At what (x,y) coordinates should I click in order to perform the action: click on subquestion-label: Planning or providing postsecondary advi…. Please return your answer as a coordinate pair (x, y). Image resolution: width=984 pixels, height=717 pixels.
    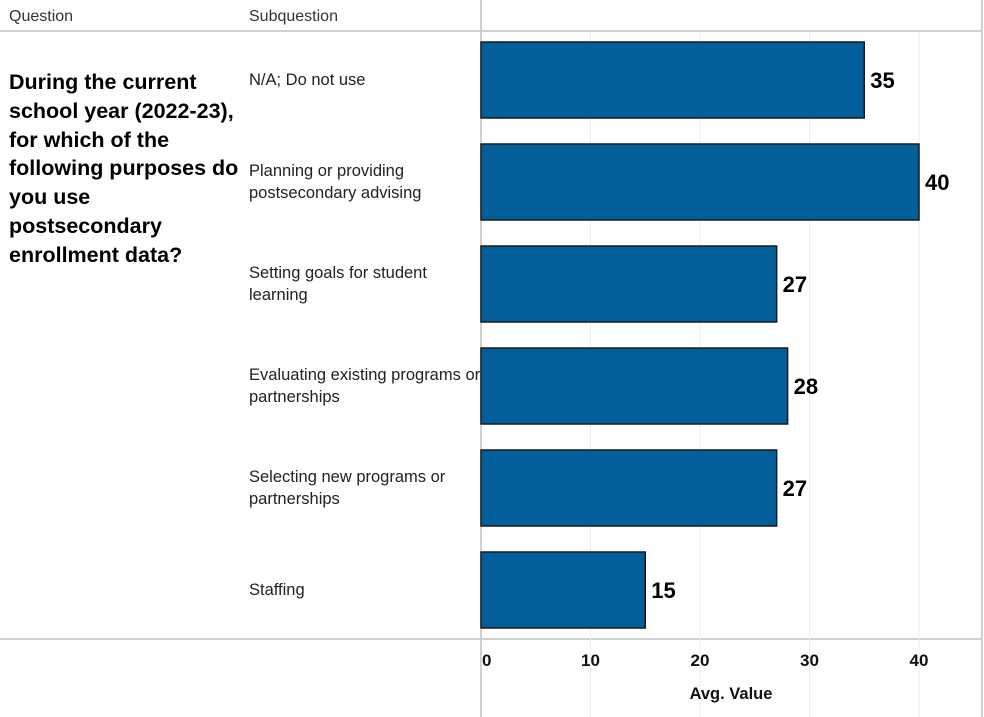
    Looking at the image, I should click on (335, 182).